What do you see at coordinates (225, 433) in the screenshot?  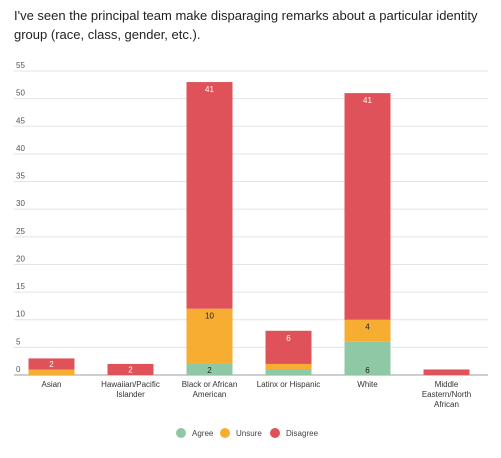 I see `legend-swatch-unsure` at bounding box center [225, 433].